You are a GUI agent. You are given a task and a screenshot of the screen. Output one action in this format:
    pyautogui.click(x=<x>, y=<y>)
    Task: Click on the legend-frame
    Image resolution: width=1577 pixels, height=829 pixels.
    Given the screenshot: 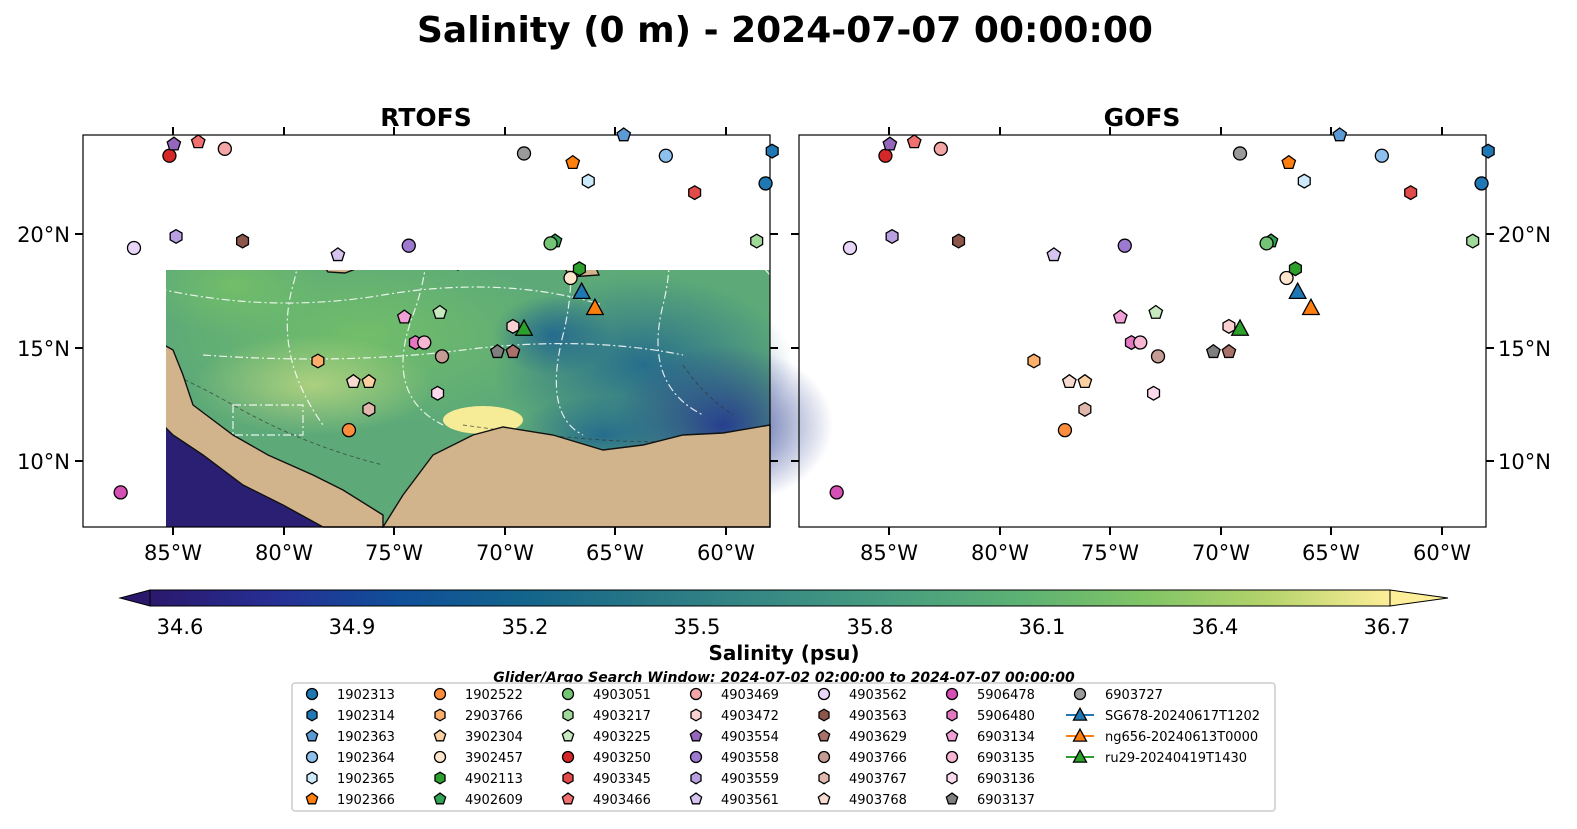 What is the action you would take?
    pyautogui.click(x=783, y=747)
    